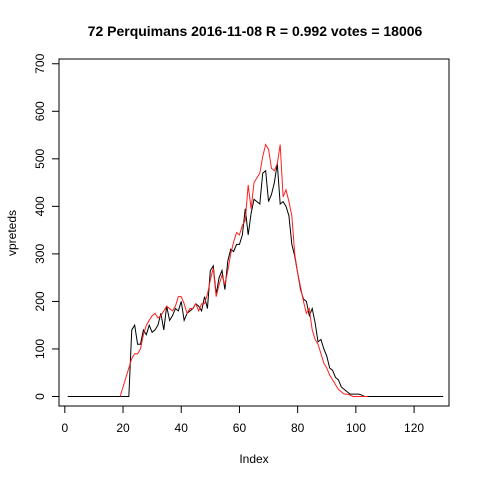 The image size is (480, 480). Describe the element at coordinates (12, 233) in the screenshot. I see `y-axis-title: vpreteds` at that location.